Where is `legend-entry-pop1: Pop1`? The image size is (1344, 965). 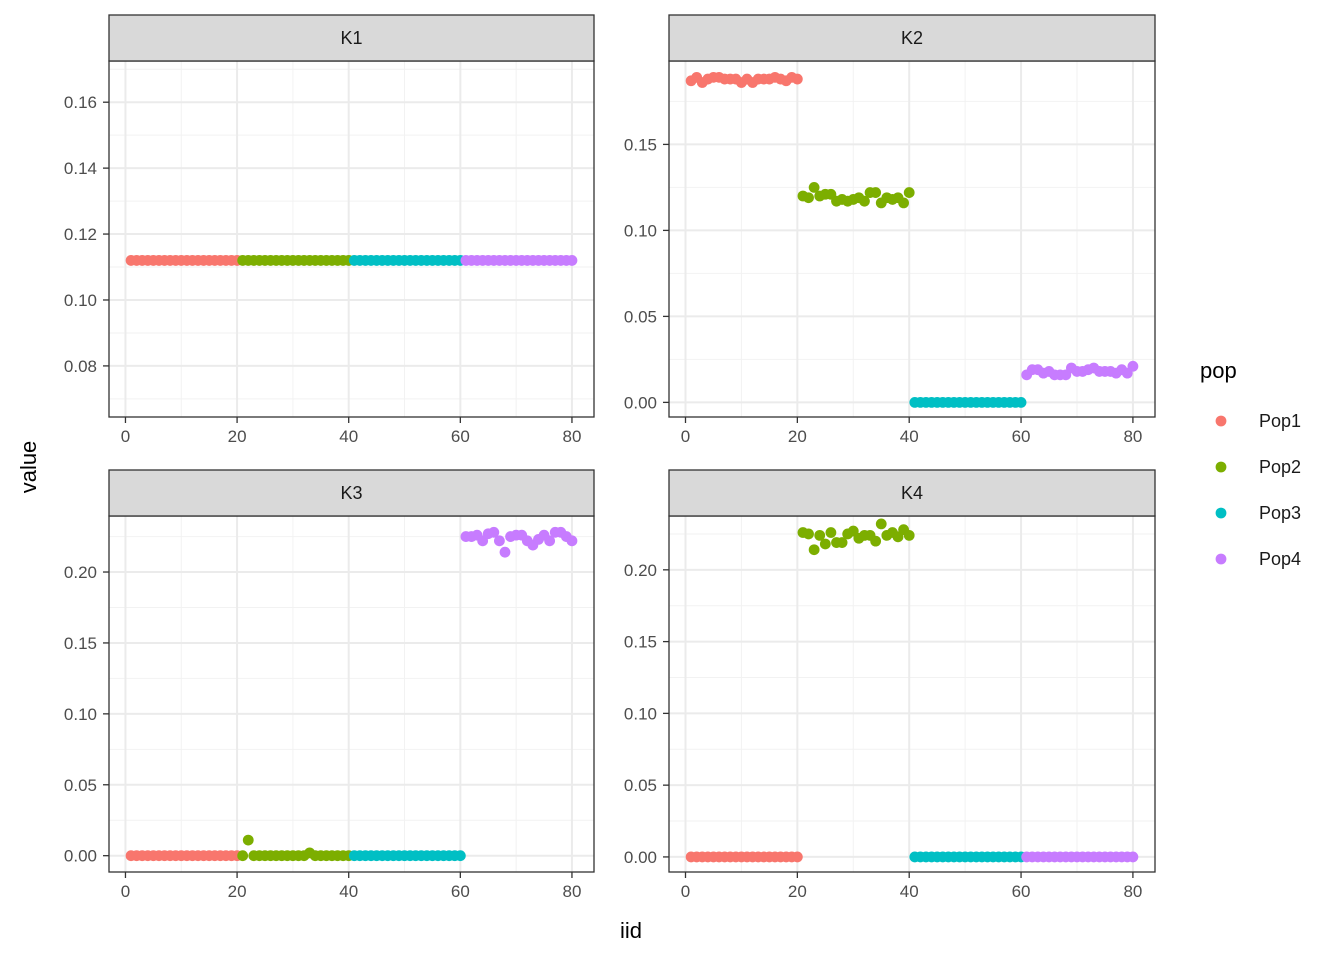 legend-entry-pop1: Pop1 is located at coordinates (1258, 421).